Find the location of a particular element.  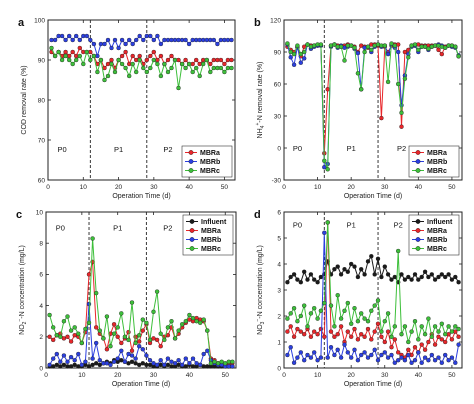

panel-letter: b is located at coordinates (257, 23).